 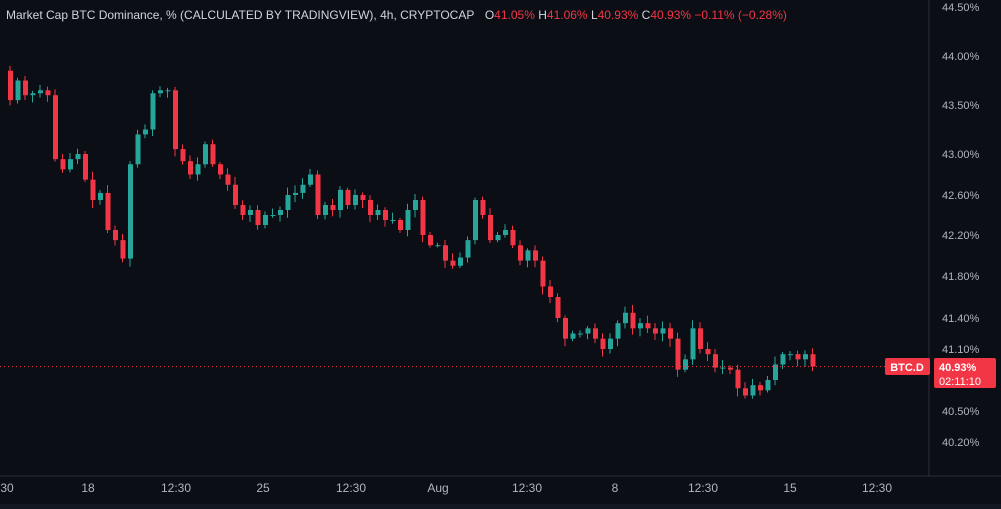 What do you see at coordinates (961, 236) in the screenshot?
I see `price-axis-label: 42.20%` at bounding box center [961, 236].